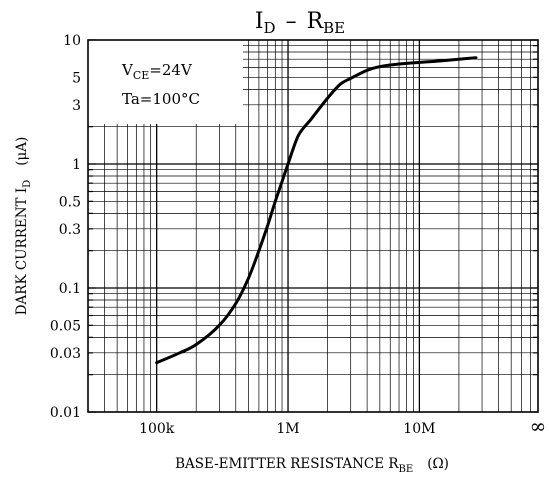 This screenshot has height=480, width=549. Describe the element at coordinates (22, 251) in the screenshot. I see `y-axis-label-main: DARK CURRENT I` at that location.